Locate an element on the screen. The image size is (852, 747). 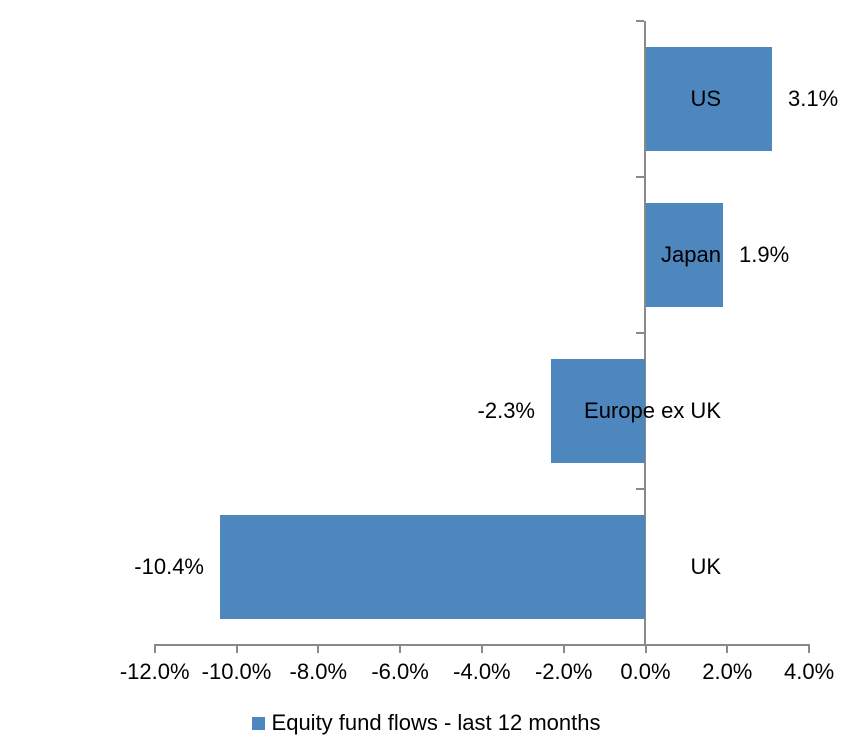
bar-value-label: 1.9% is located at coordinates (764, 254).